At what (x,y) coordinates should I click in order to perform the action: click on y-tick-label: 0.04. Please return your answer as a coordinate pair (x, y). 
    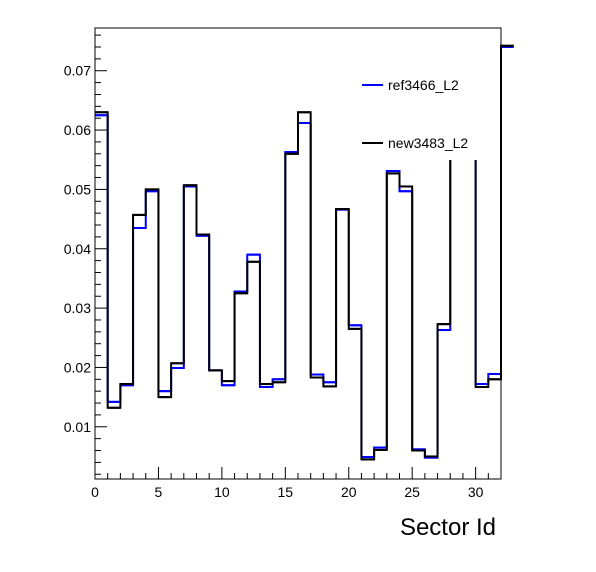
    Looking at the image, I should click on (77, 249).